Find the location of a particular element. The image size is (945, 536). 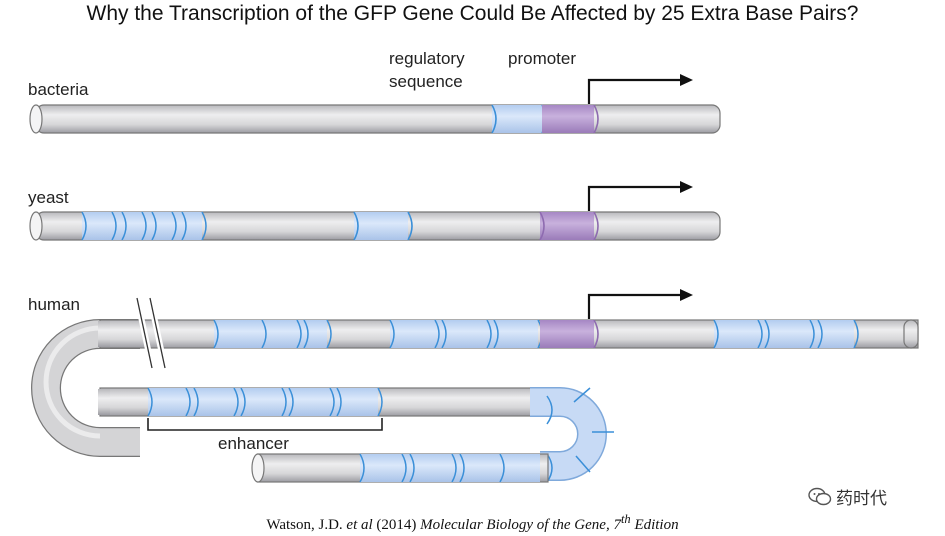

yeast-regulatory-sequence is located at coordinates (381, 226).